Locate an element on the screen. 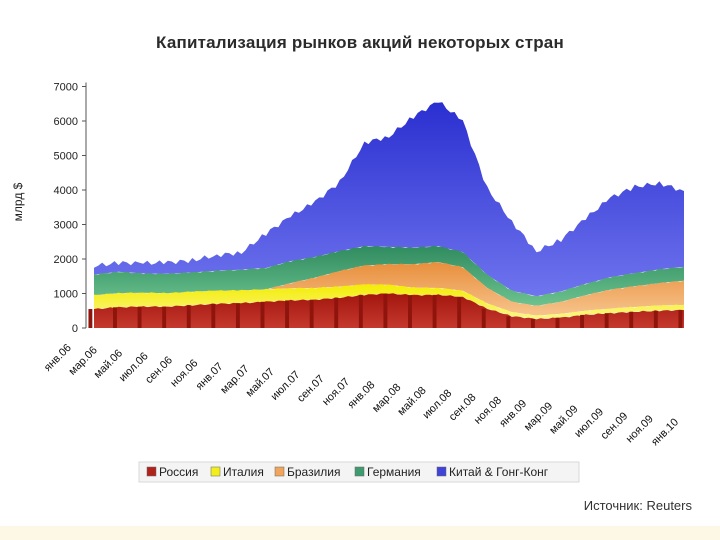 This screenshot has height=540, width=720. source-note: Источник: Reuters is located at coordinates (637, 505).